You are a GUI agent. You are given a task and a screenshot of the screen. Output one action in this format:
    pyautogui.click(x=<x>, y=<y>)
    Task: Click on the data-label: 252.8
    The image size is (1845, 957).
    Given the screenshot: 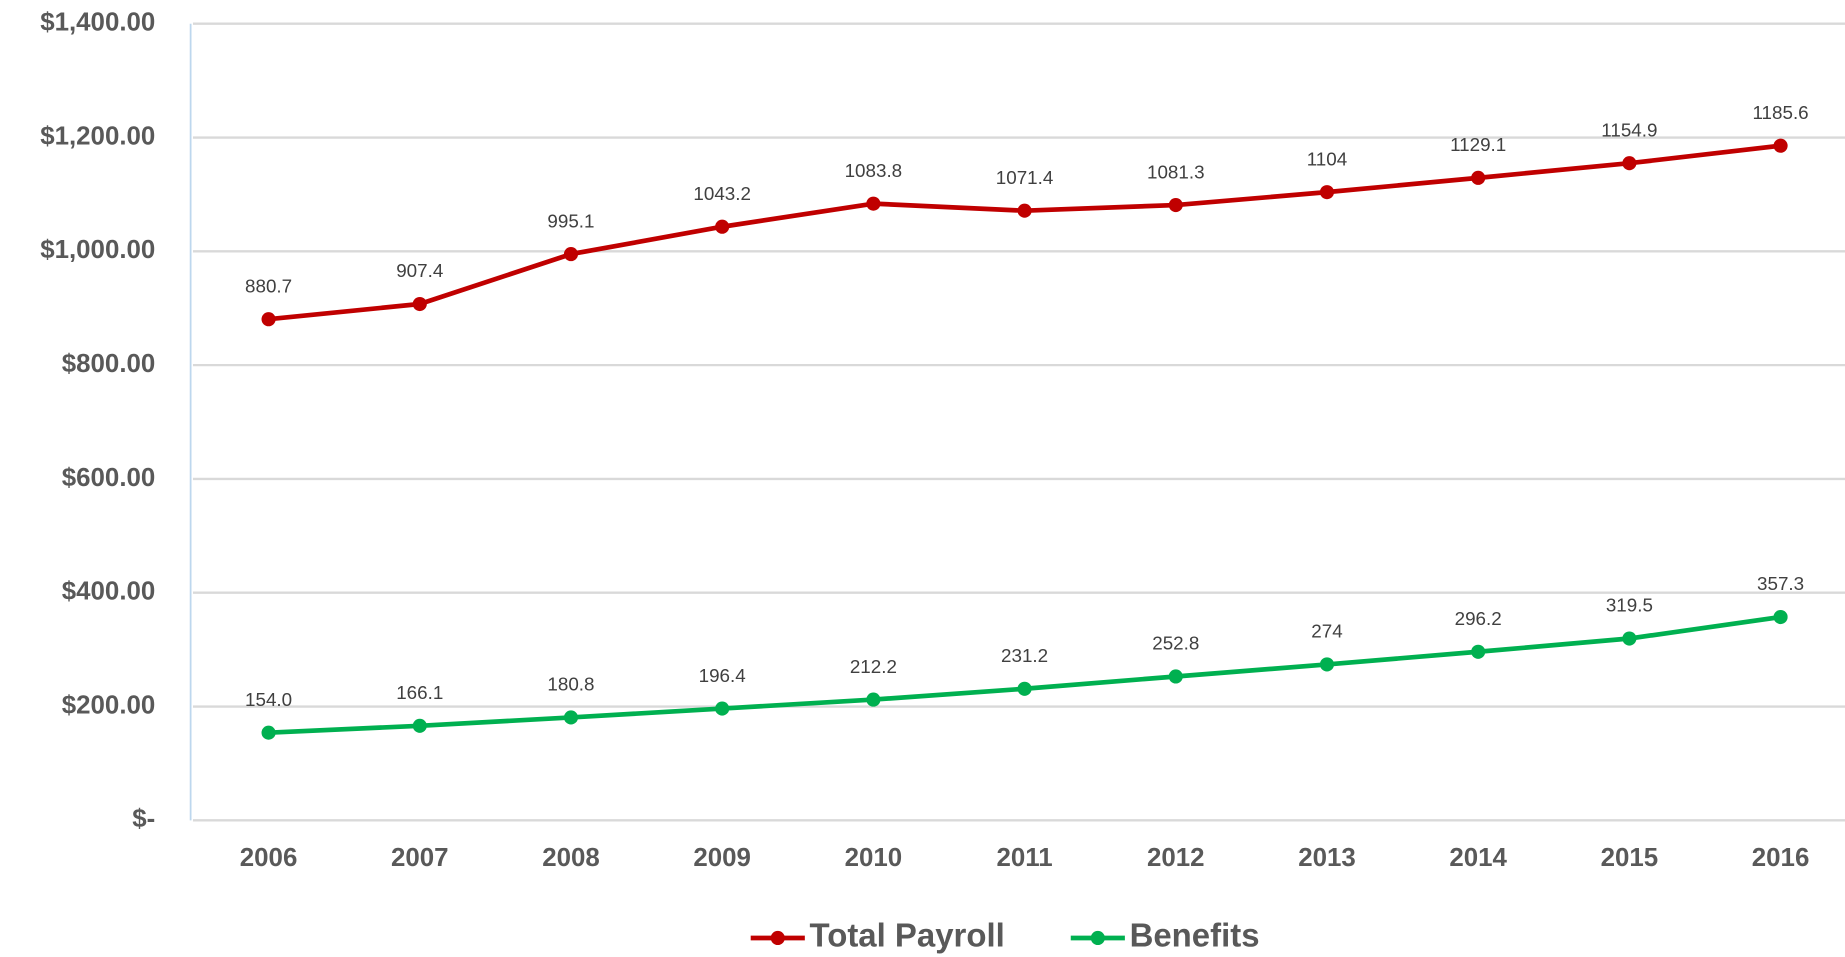 What is the action you would take?
    pyautogui.click(x=1175, y=643)
    